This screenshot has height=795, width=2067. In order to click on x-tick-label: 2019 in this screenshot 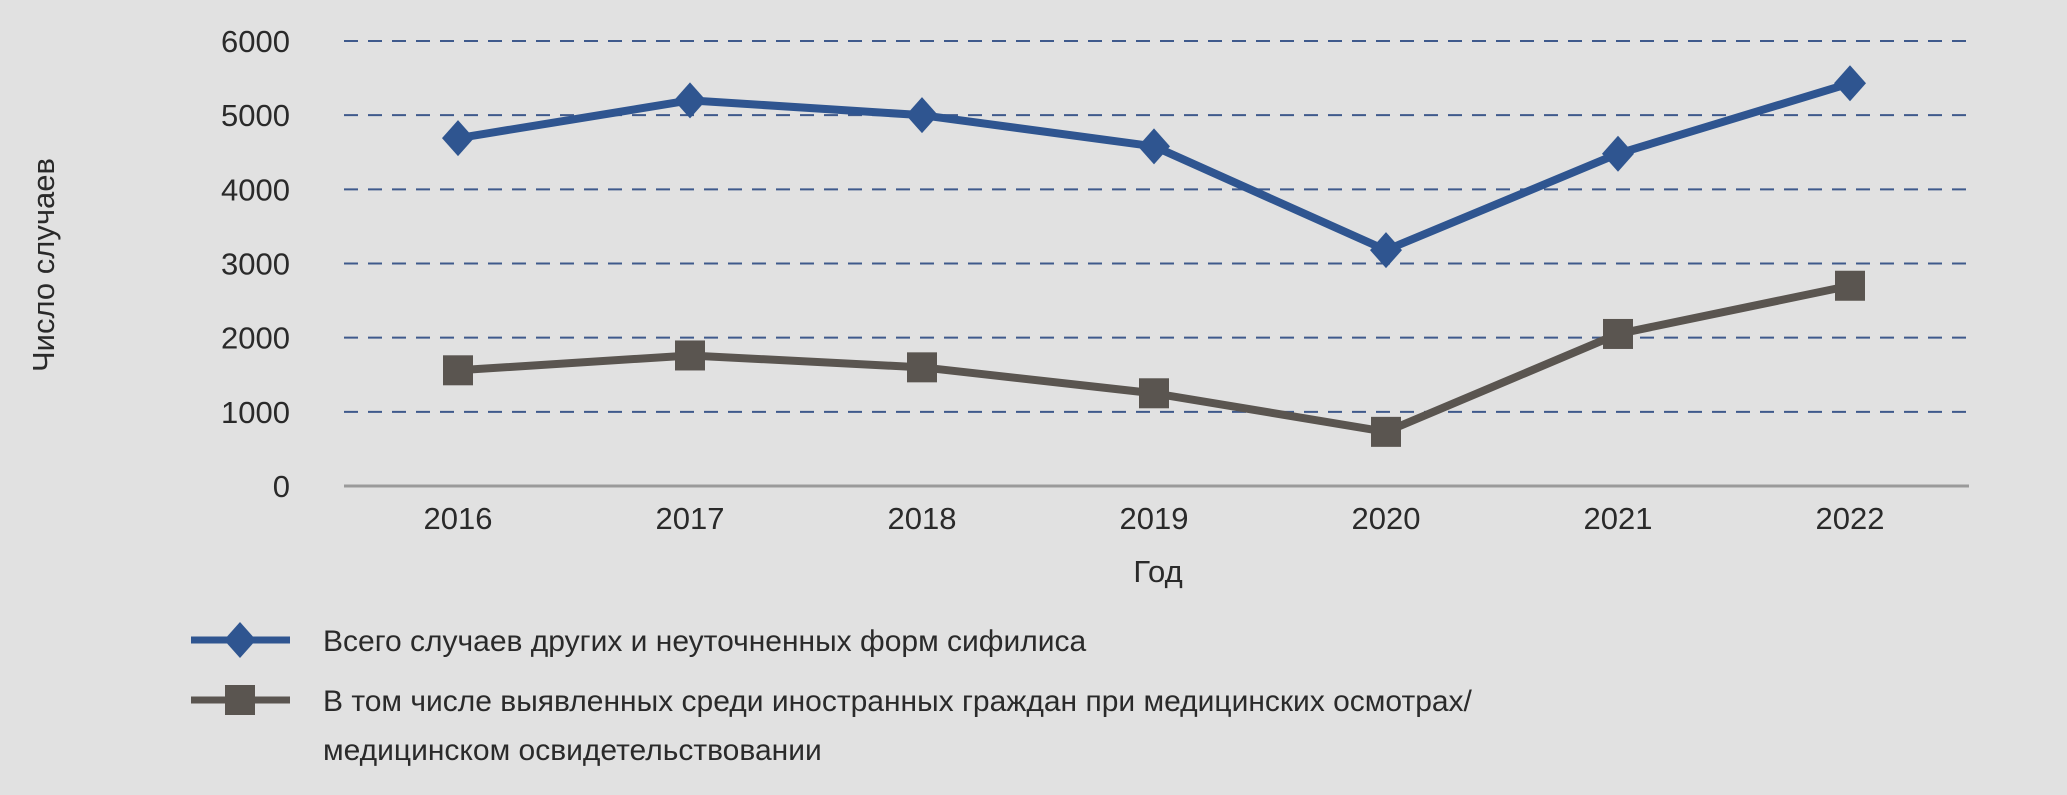, I will do `click(1154, 518)`.